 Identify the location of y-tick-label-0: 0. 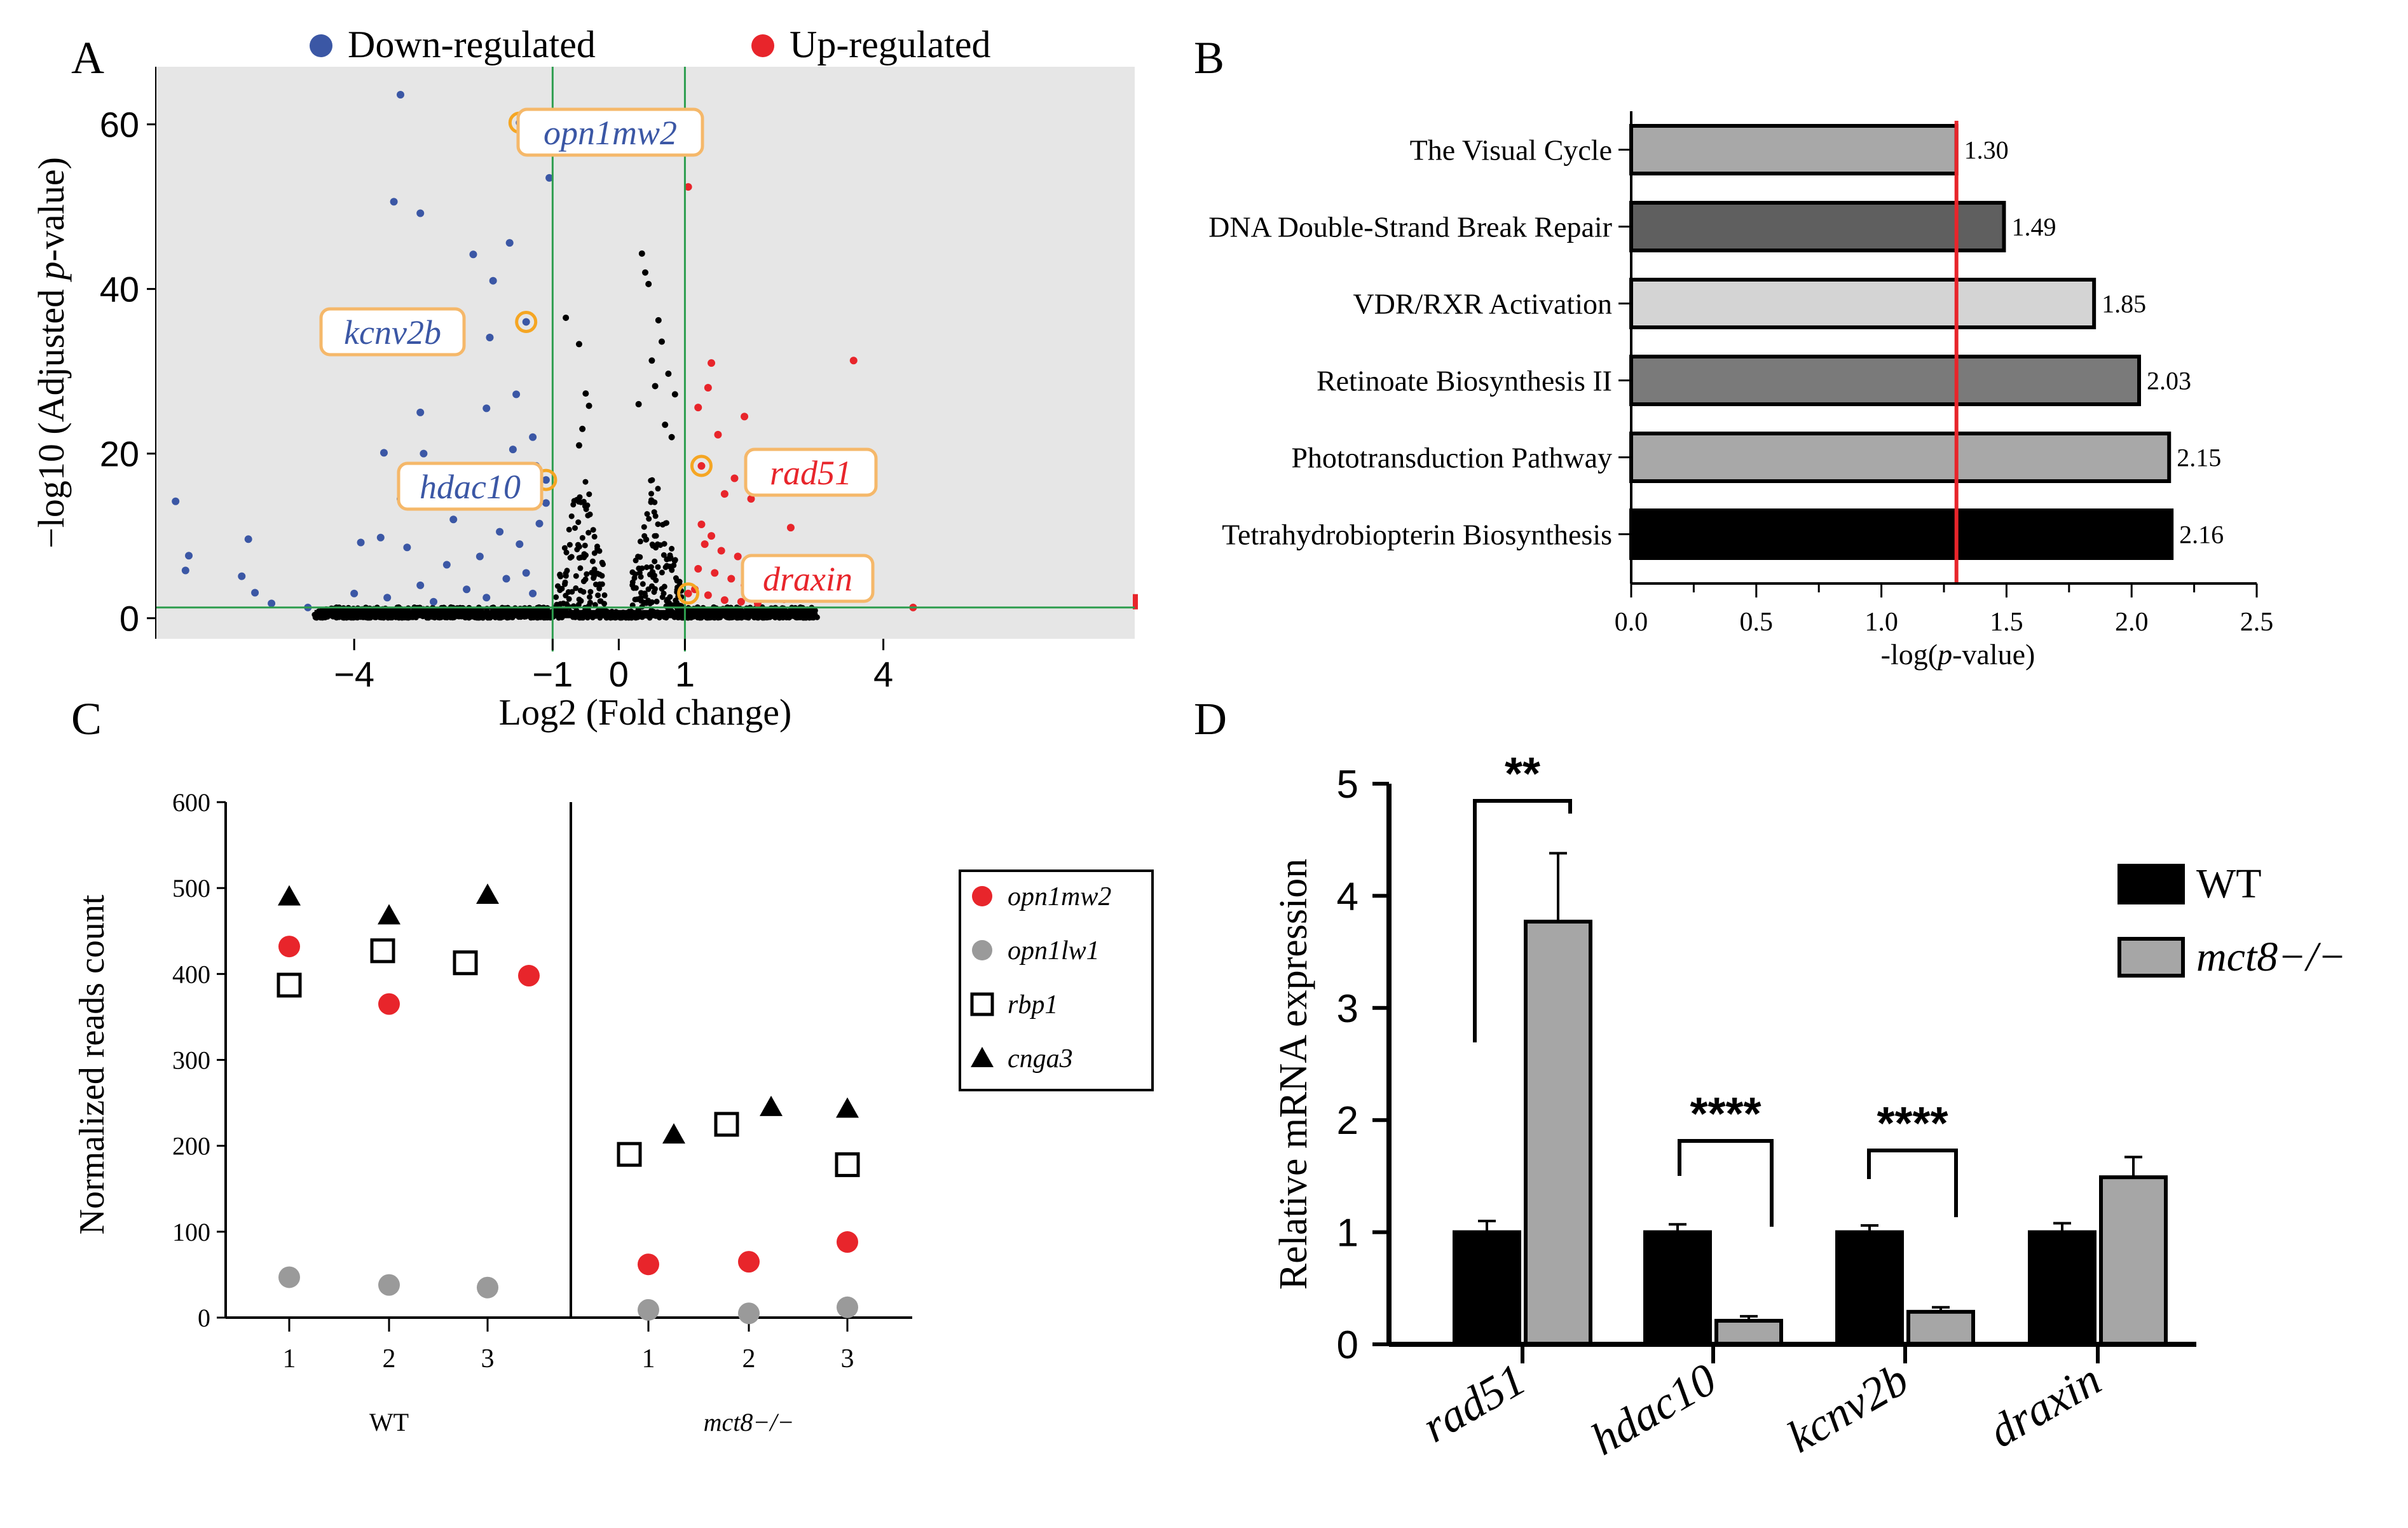
(129, 619).